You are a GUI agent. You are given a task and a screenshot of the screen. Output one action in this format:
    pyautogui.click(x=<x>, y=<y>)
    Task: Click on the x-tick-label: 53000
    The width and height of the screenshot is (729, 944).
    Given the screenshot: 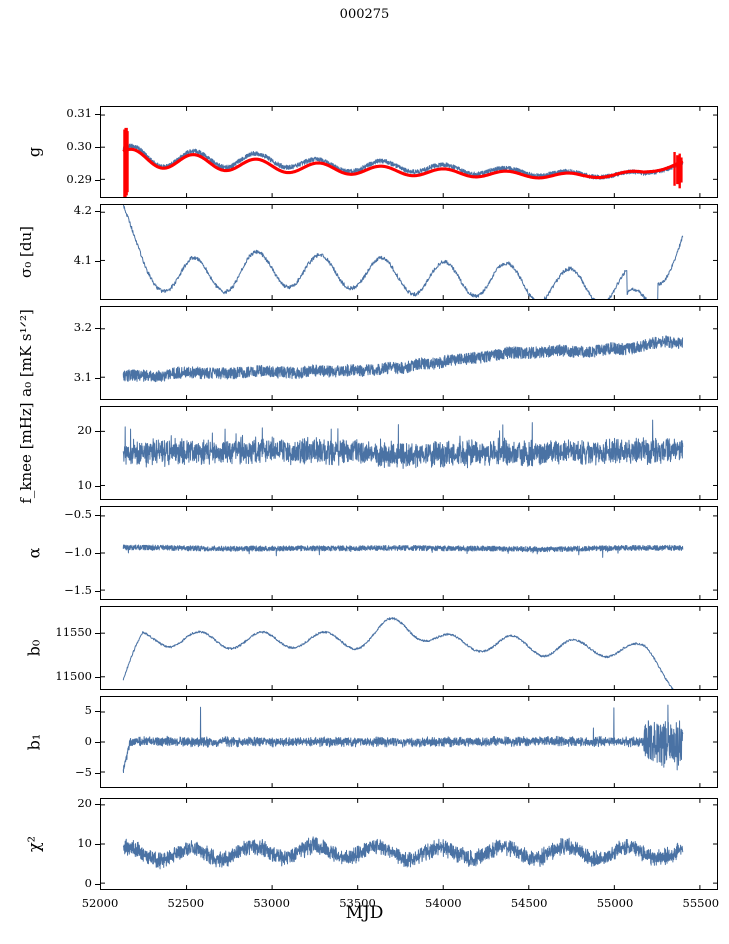 What is the action you would take?
    pyautogui.click(x=271, y=903)
    